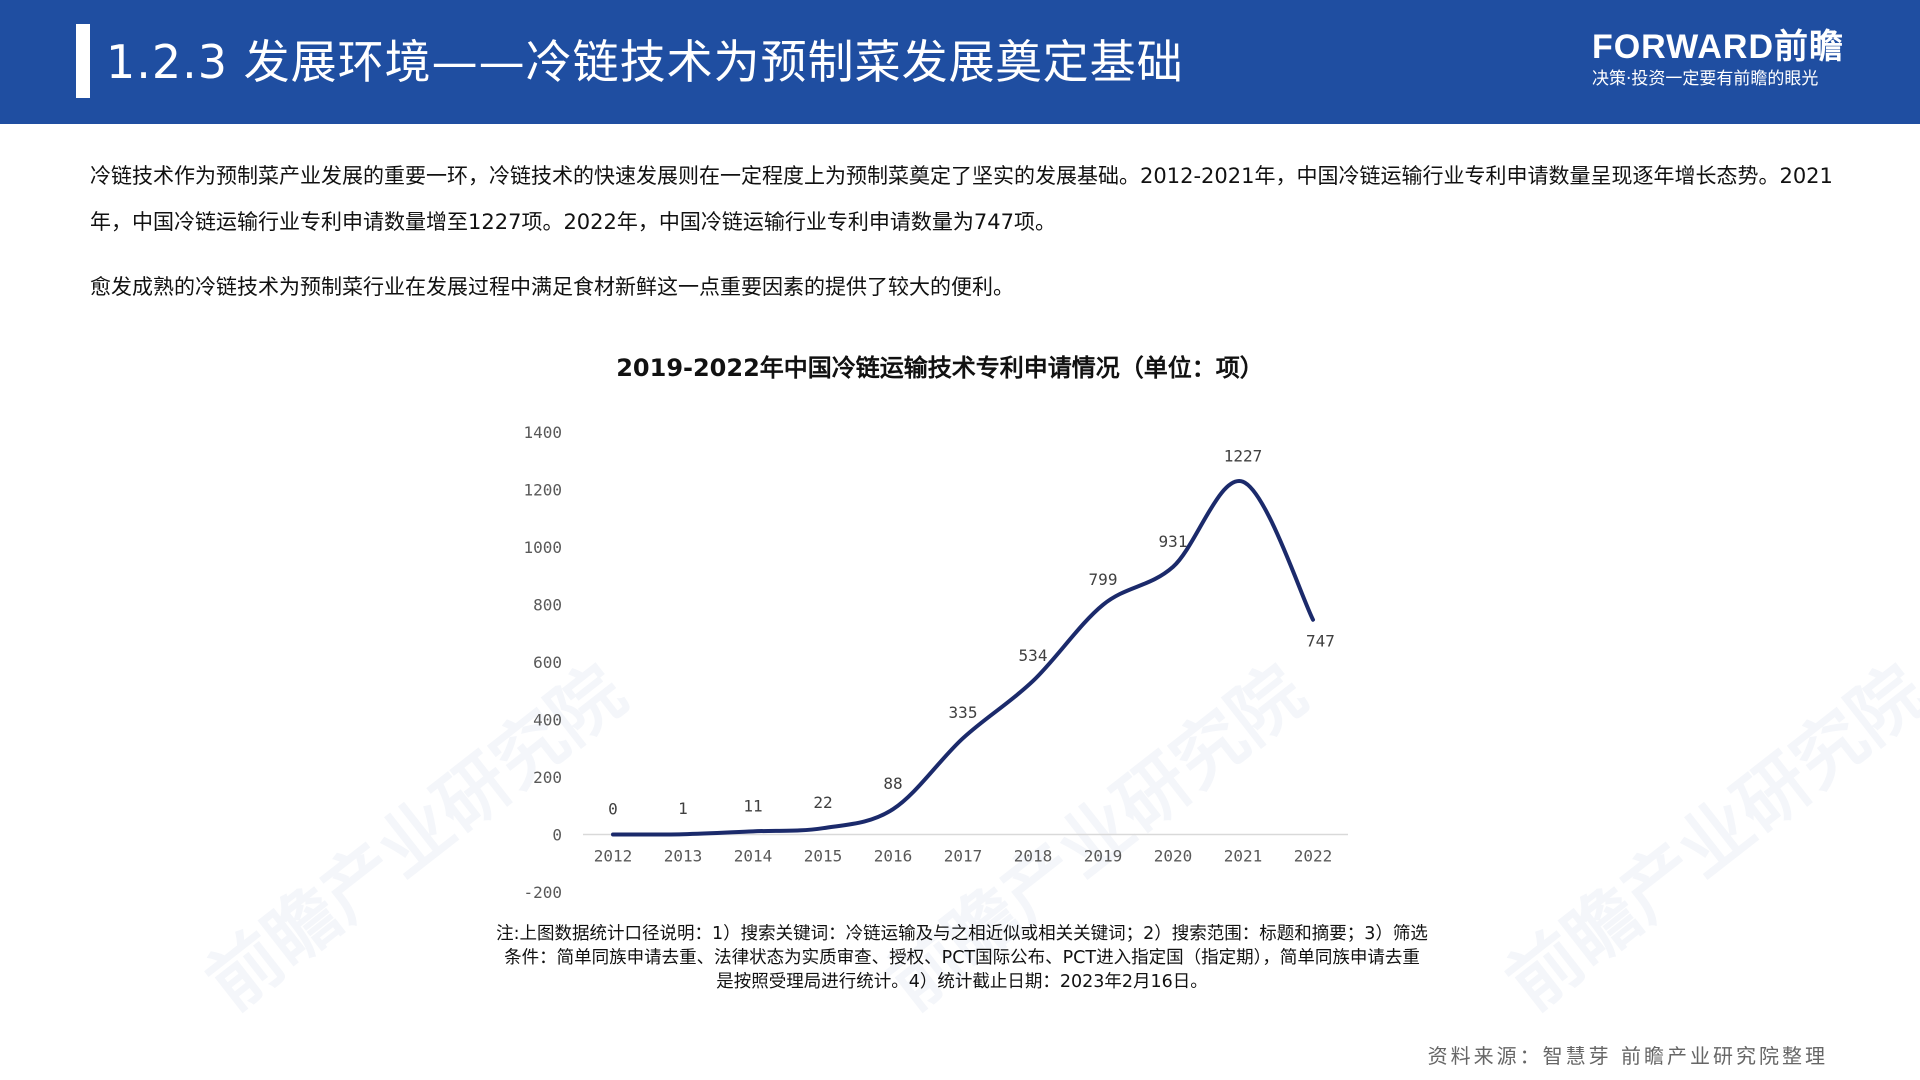 The width and height of the screenshot is (1920, 1080). Describe the element at coordinates (1627, 1056) in the screenshot. I see `source-credit: 资料来源：智慧芽 前瞻产业研究院整理` at that location.